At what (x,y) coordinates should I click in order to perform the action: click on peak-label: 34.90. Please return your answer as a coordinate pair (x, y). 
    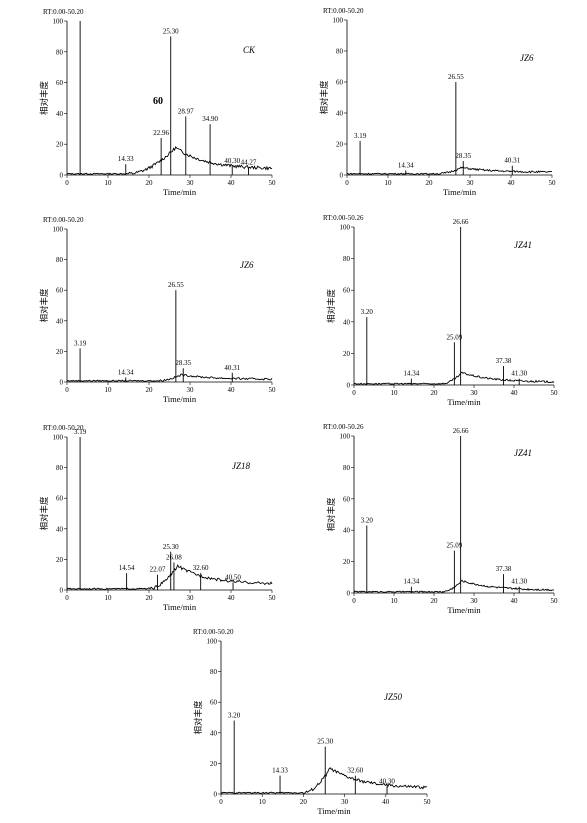
    Looking at the image, I should click on (210, 119).